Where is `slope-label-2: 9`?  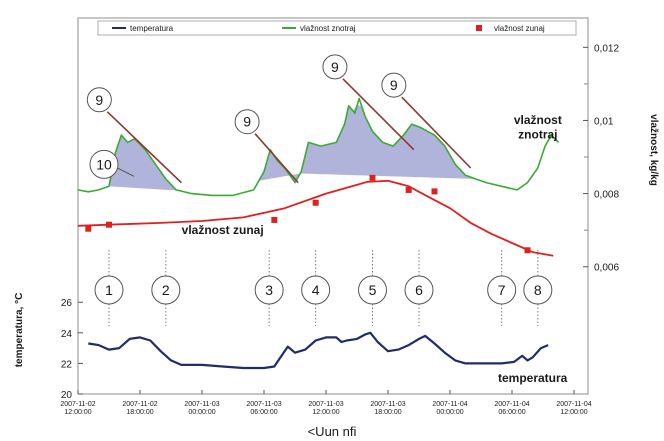 slope-label-2: 9 is located at coordinates (247, 122).